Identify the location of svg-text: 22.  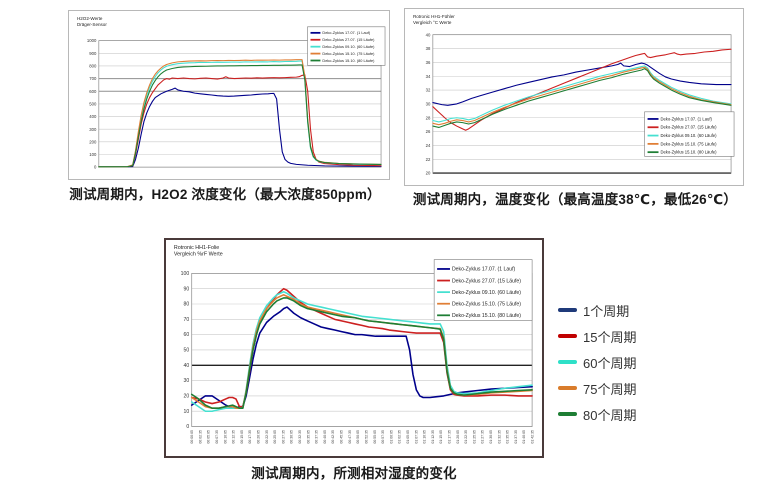
(428, 159).